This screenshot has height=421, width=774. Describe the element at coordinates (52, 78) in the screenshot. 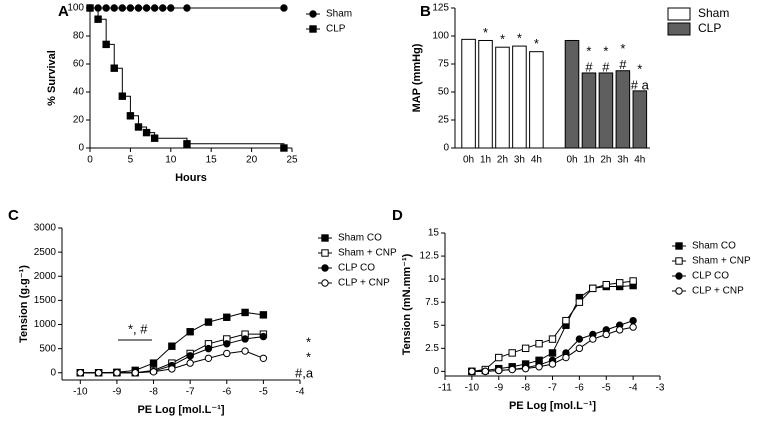

I see `y-axis-title: % Survival` at that location.